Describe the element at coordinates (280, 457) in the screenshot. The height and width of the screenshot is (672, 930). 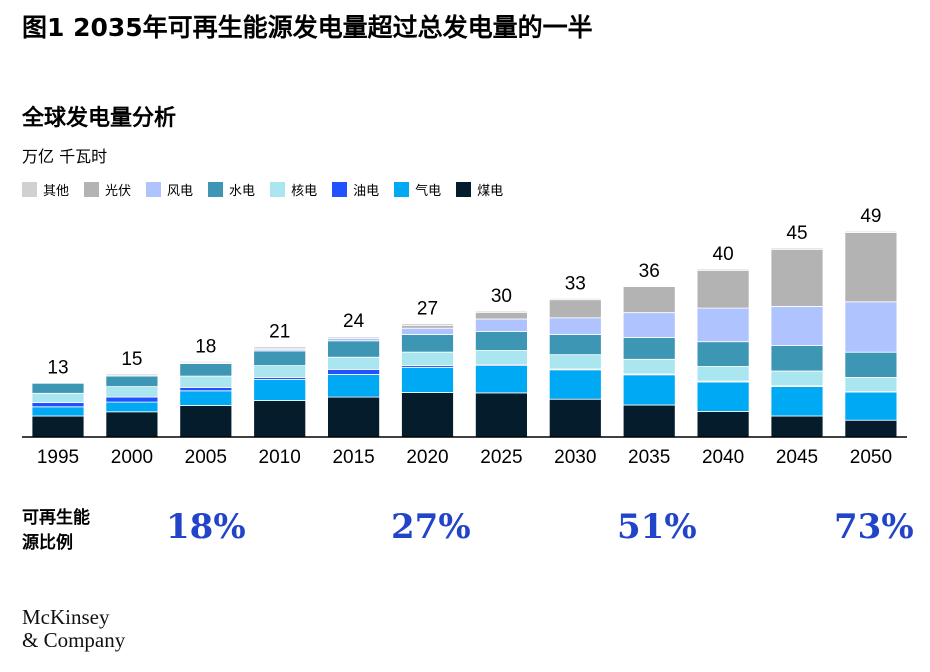
I see `x-tick-2010: 2010` at that location.